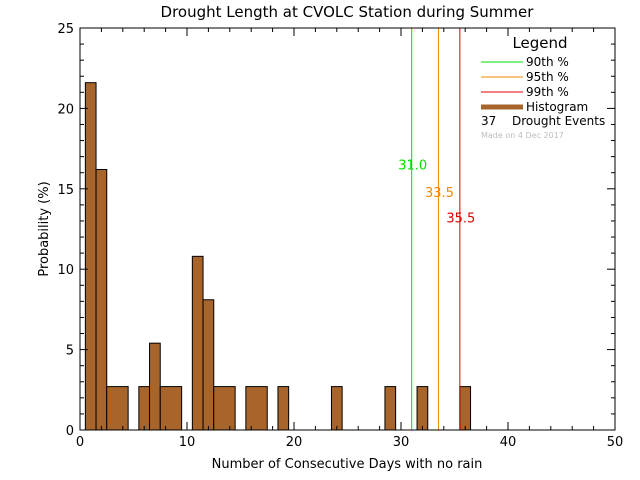 This screenshot has width=640, height=480. I want to click on percentile-labels: 31.0 33.5 35.5, so click(436, 193).